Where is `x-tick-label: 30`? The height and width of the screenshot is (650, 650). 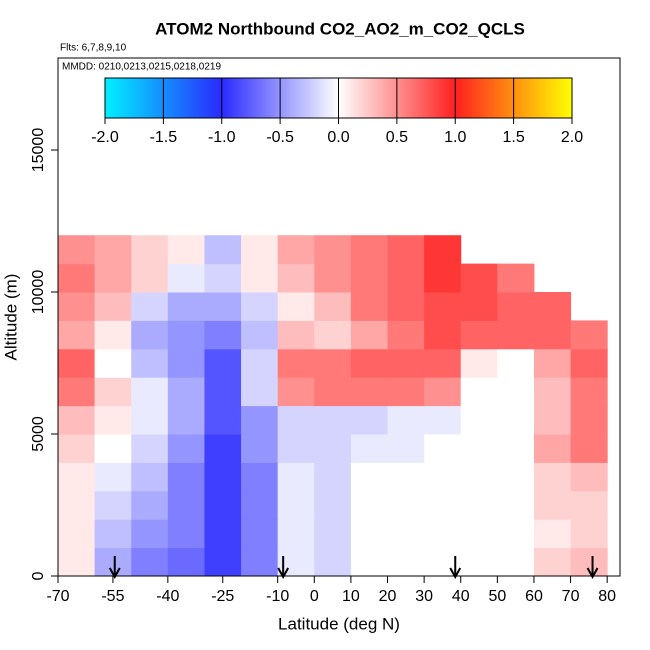
x-tick-label: 30 is located at coordinates (424, 596).